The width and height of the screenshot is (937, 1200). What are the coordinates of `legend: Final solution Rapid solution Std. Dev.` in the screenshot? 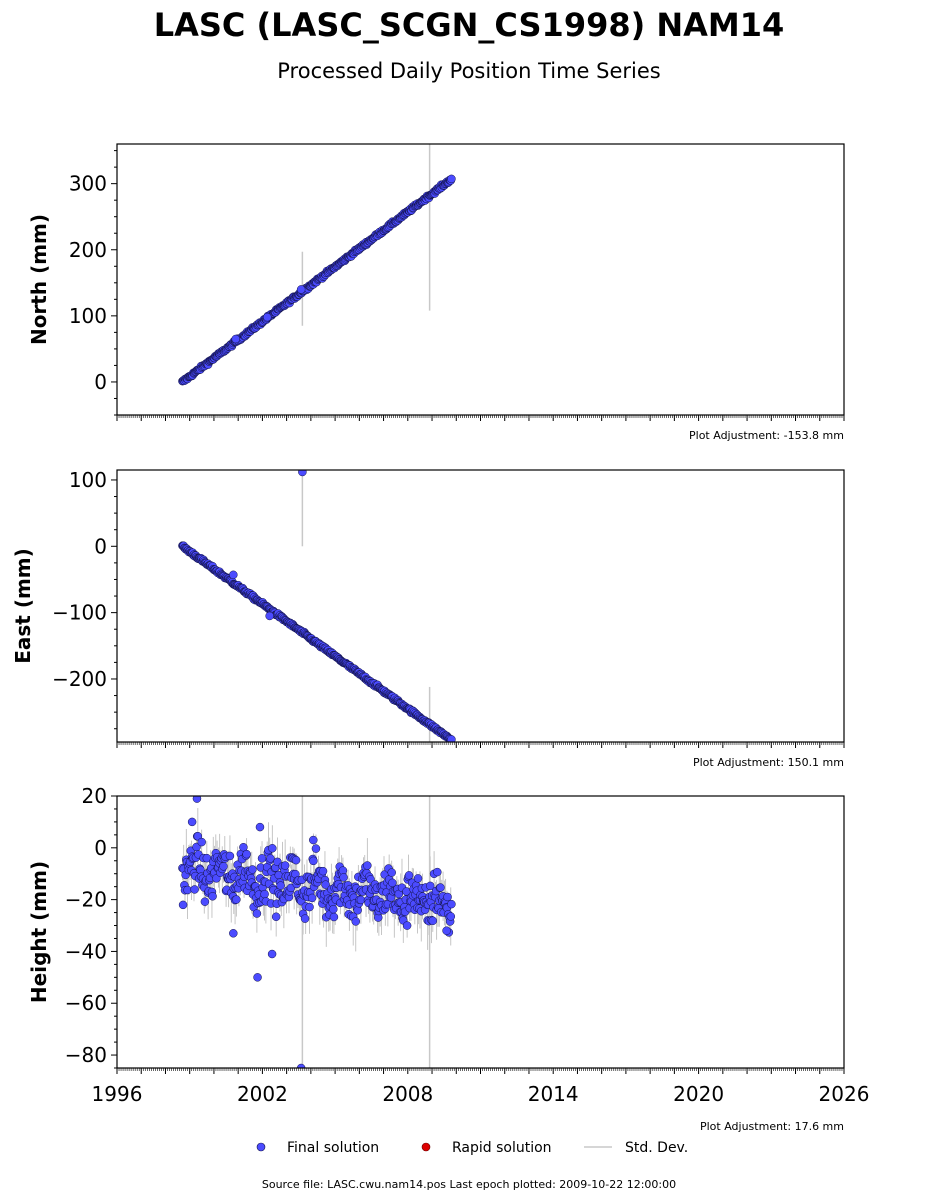 It's located at (472, 1148).